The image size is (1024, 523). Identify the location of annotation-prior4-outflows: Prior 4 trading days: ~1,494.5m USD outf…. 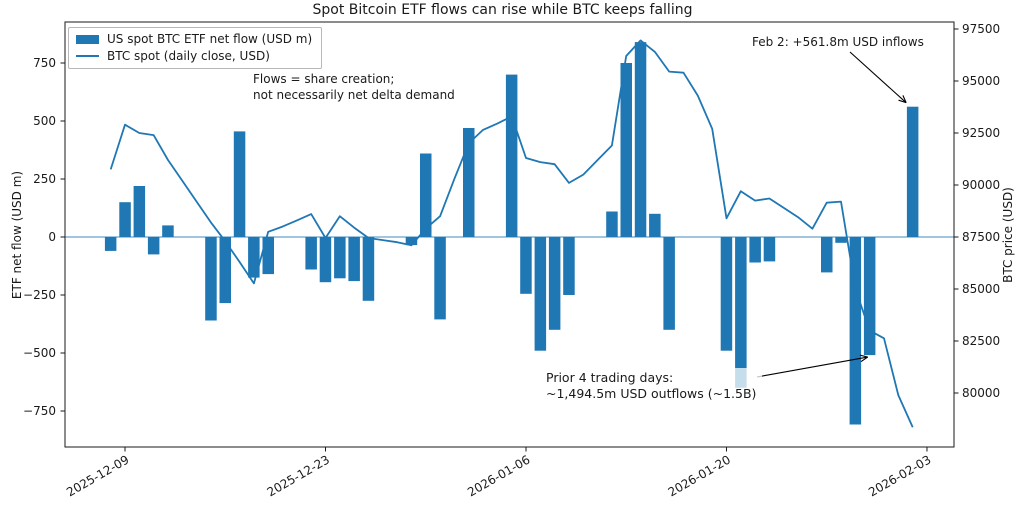
(652, 386).